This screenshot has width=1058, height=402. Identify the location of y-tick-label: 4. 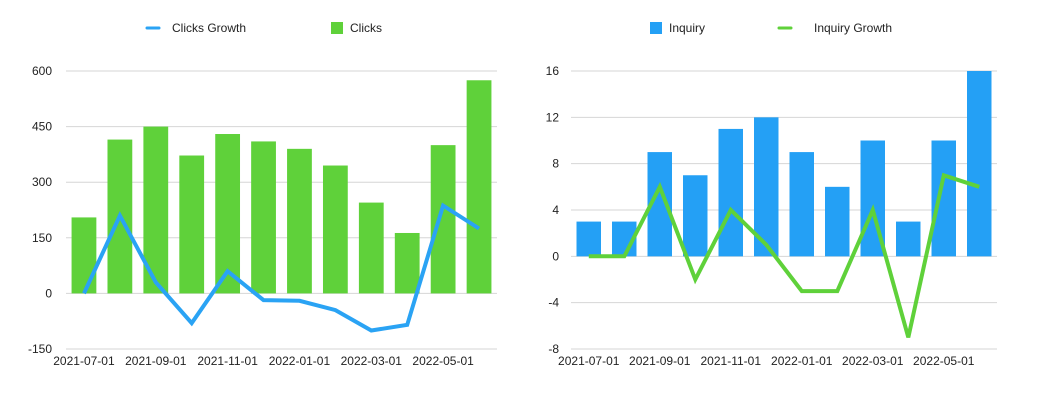
(555, 210).